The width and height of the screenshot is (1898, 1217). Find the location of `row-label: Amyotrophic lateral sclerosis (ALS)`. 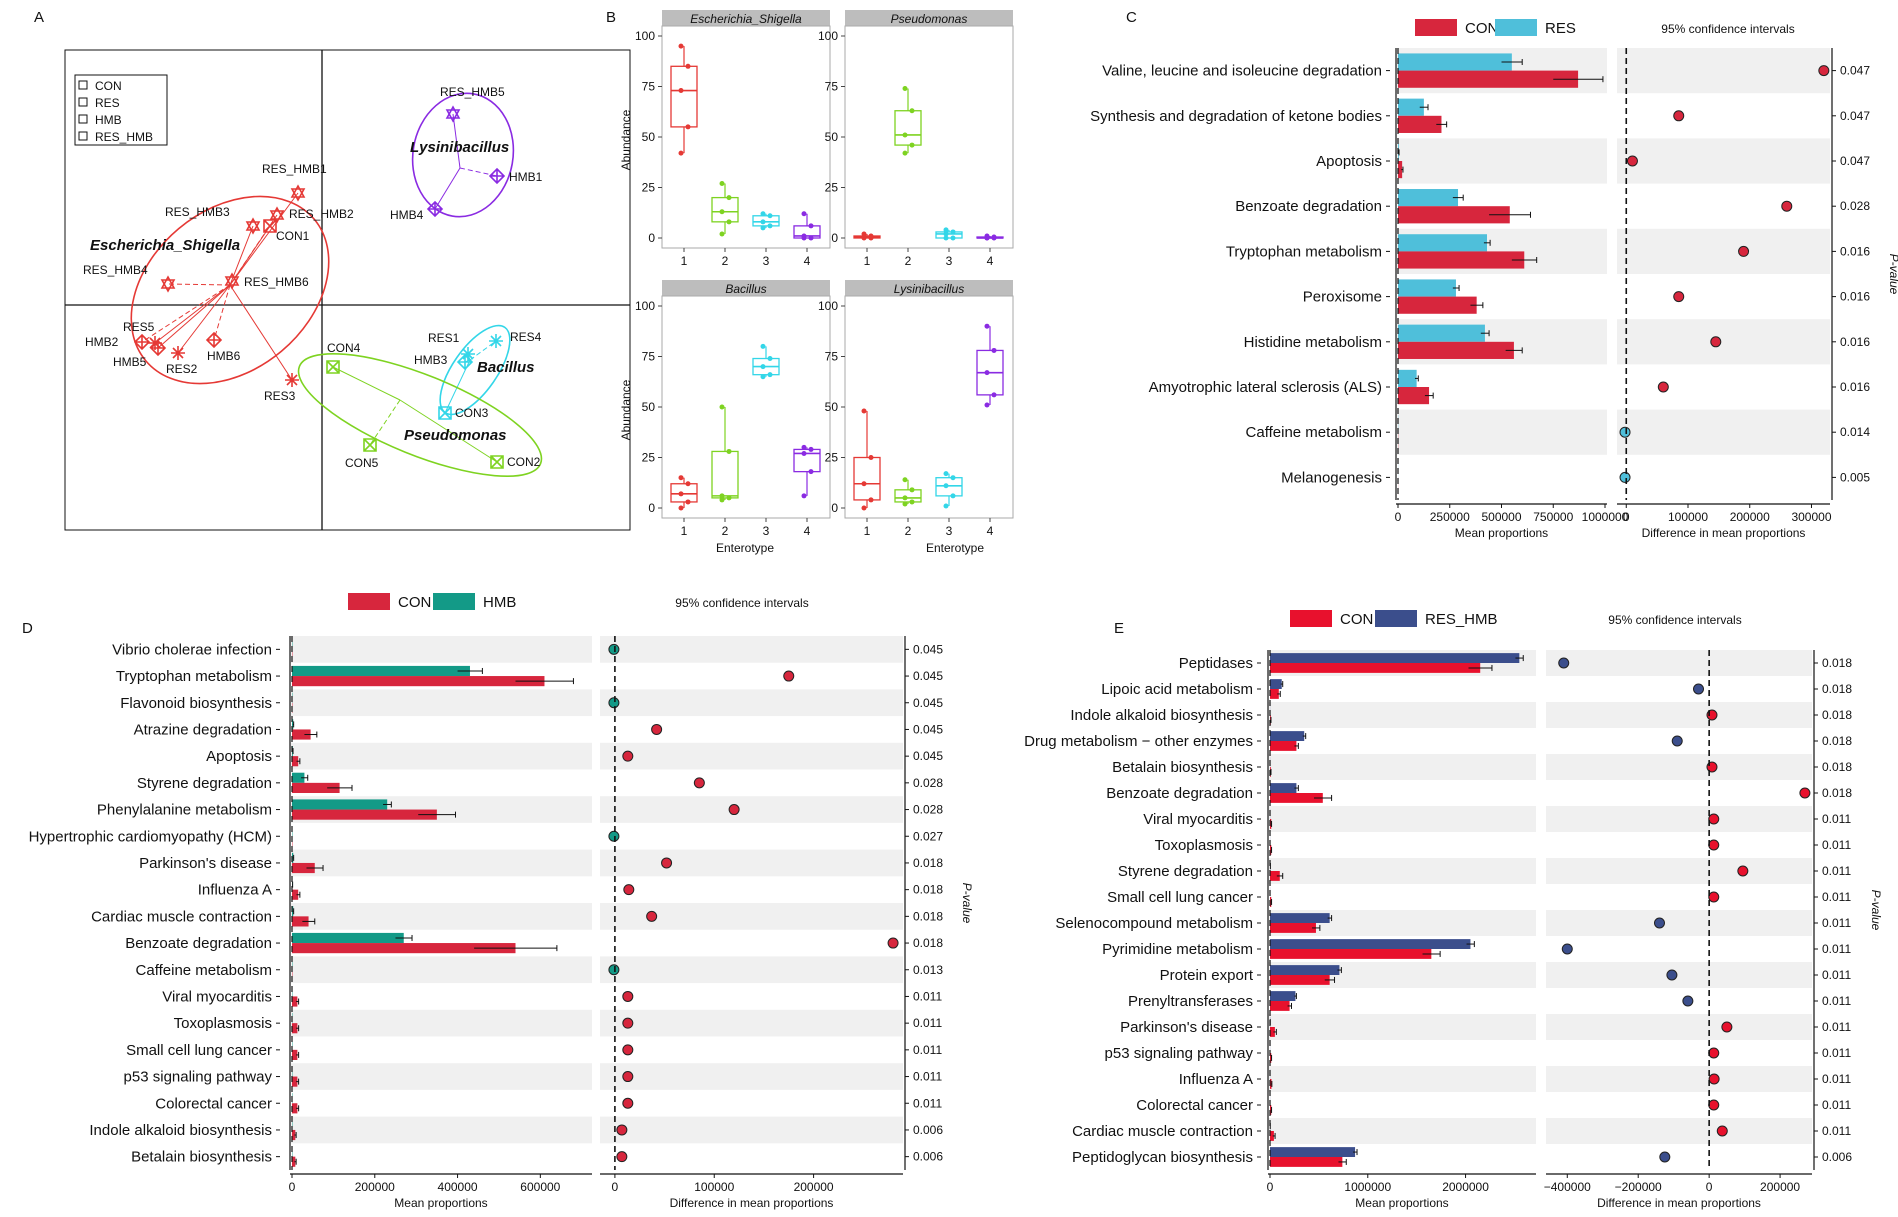

row-label: Amyotrophic lateral sclerosis (ALS) is located at coordinates (1265, 387).